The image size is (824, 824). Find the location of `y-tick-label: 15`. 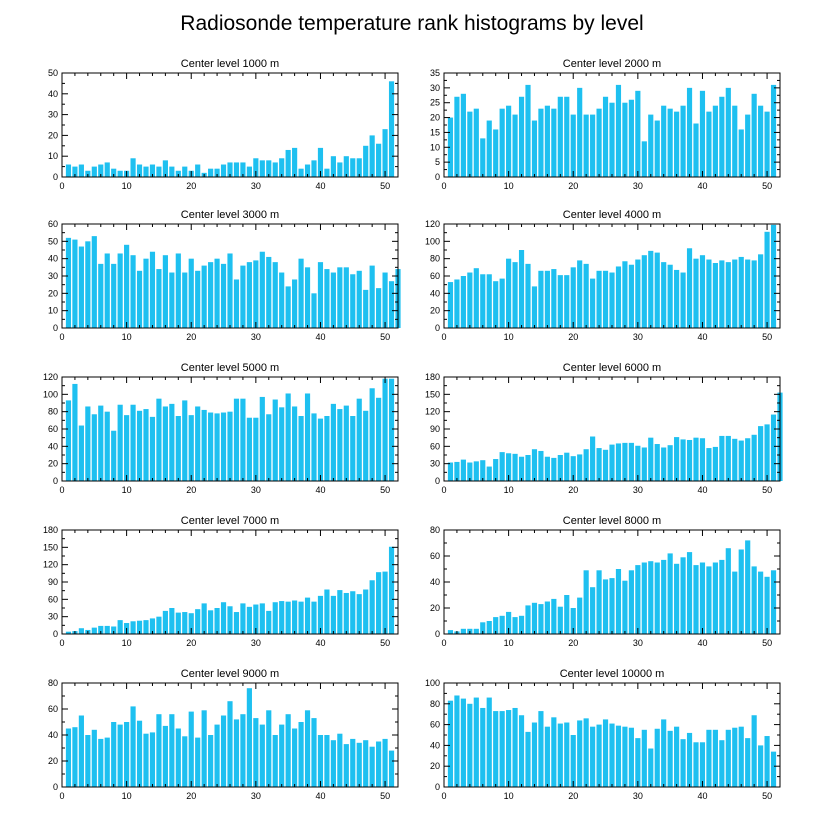

y-tick-label: 15 is located at coordinates (435, 132).